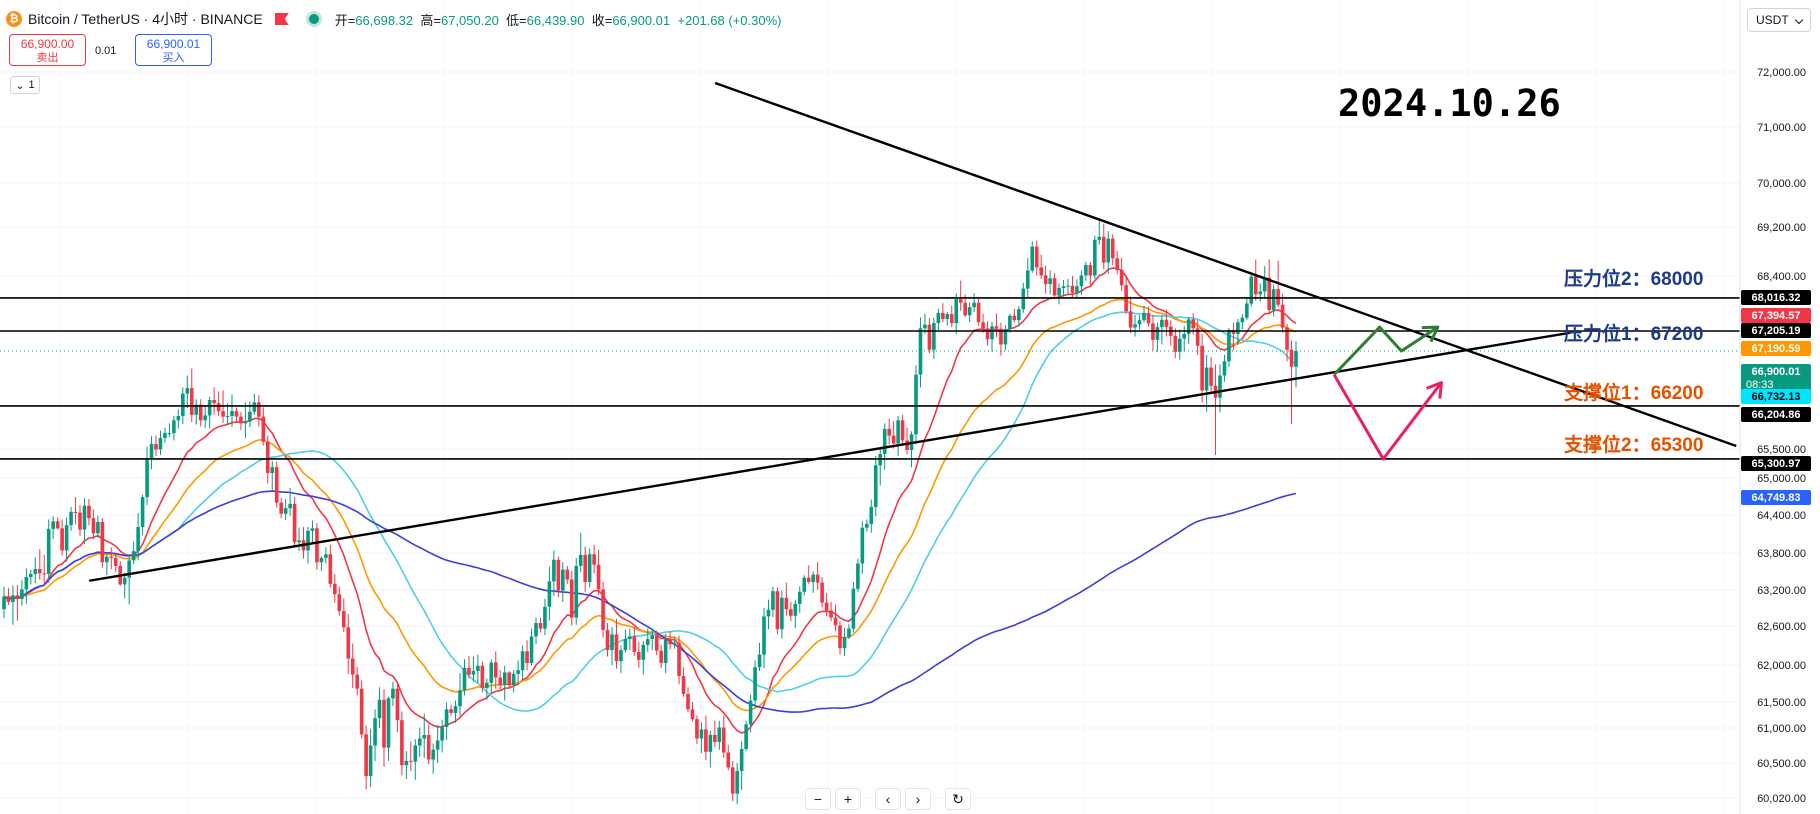 The image size is (1820, 814). What do you see at coordinates (1779, 20) in the screenshot?
I see `currency-select: USDT` at bounding box center [1779, 20].